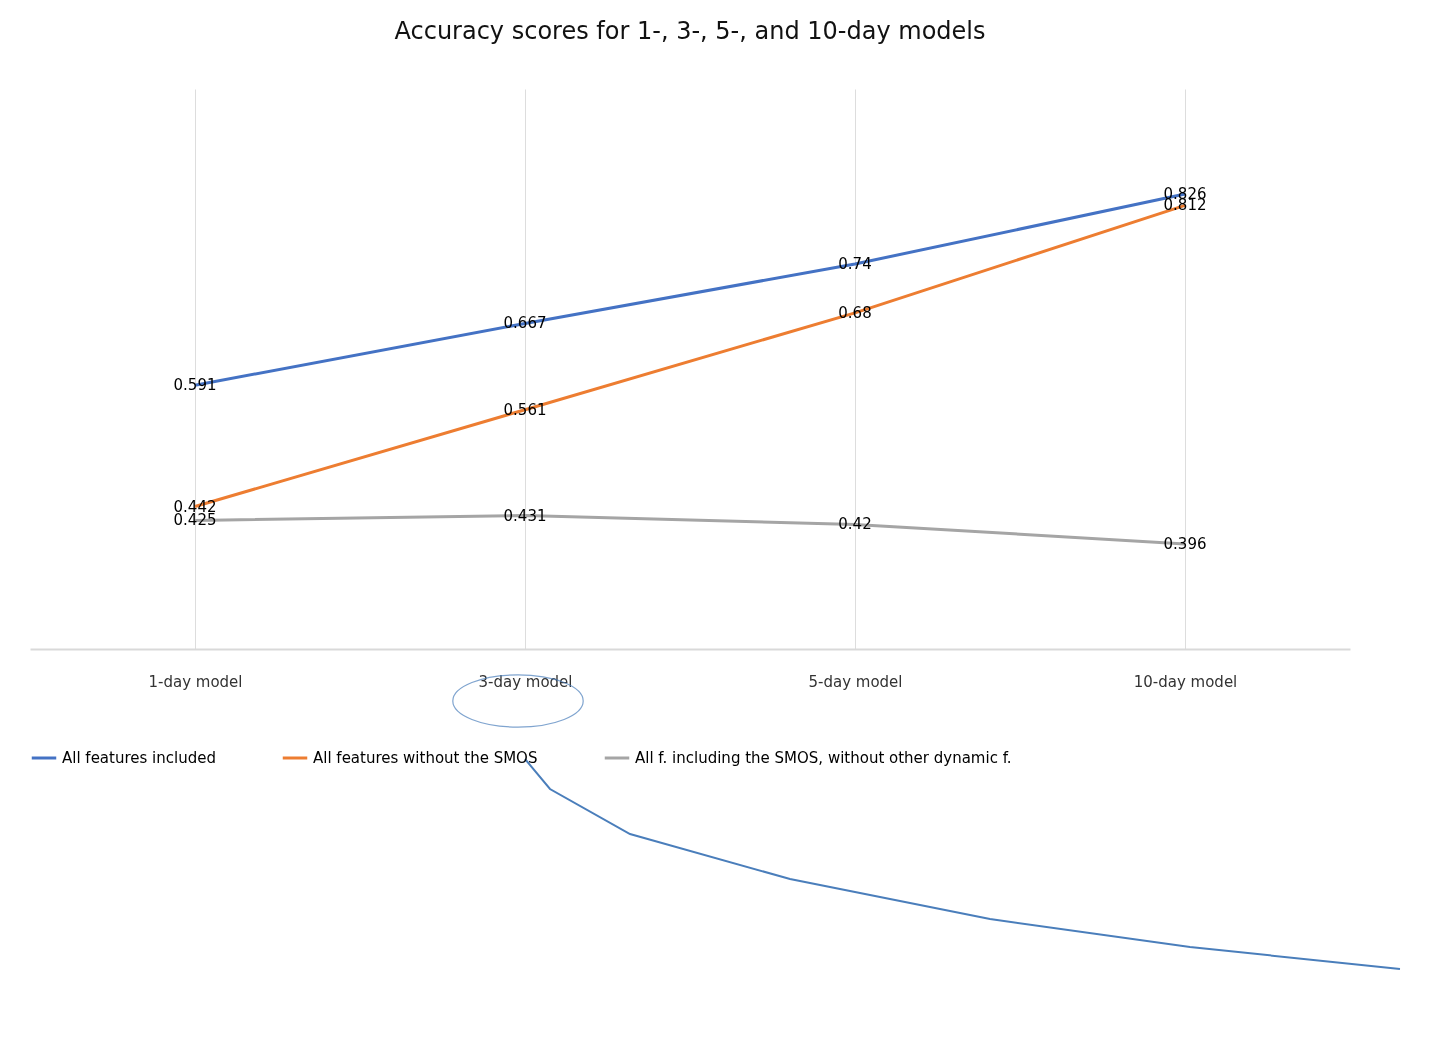  What do you see at coordinates (195, 385) in the screenshot?
I see `data-label: 0.591` at bounding box center [195, 385].